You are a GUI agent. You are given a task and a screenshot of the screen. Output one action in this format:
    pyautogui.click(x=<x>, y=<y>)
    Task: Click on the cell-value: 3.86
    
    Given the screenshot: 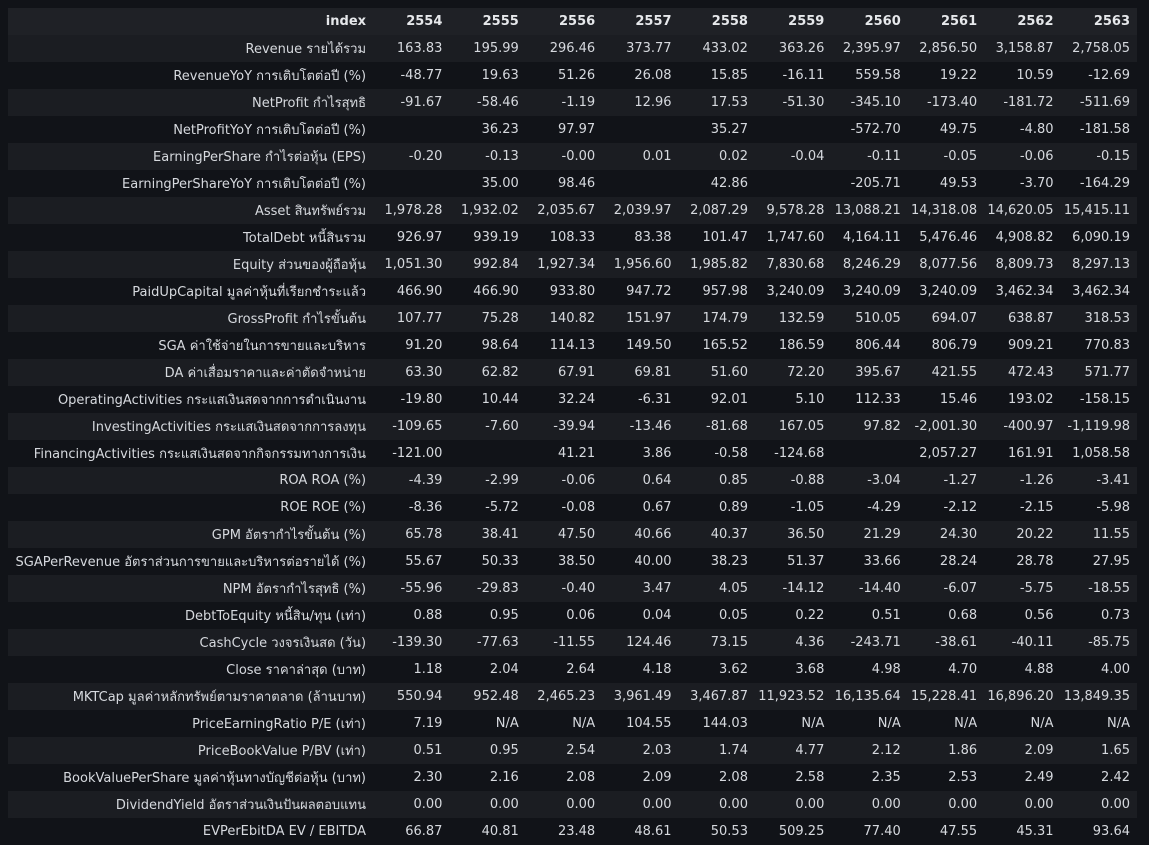 What is the action you would take?
    pyautogui.click(x=640, y=453)
    